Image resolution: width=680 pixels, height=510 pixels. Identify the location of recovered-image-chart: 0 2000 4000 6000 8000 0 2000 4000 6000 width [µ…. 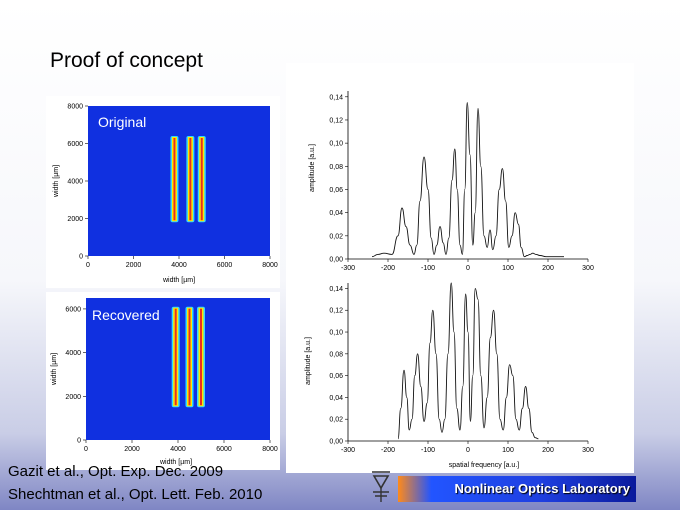
(163, 381).